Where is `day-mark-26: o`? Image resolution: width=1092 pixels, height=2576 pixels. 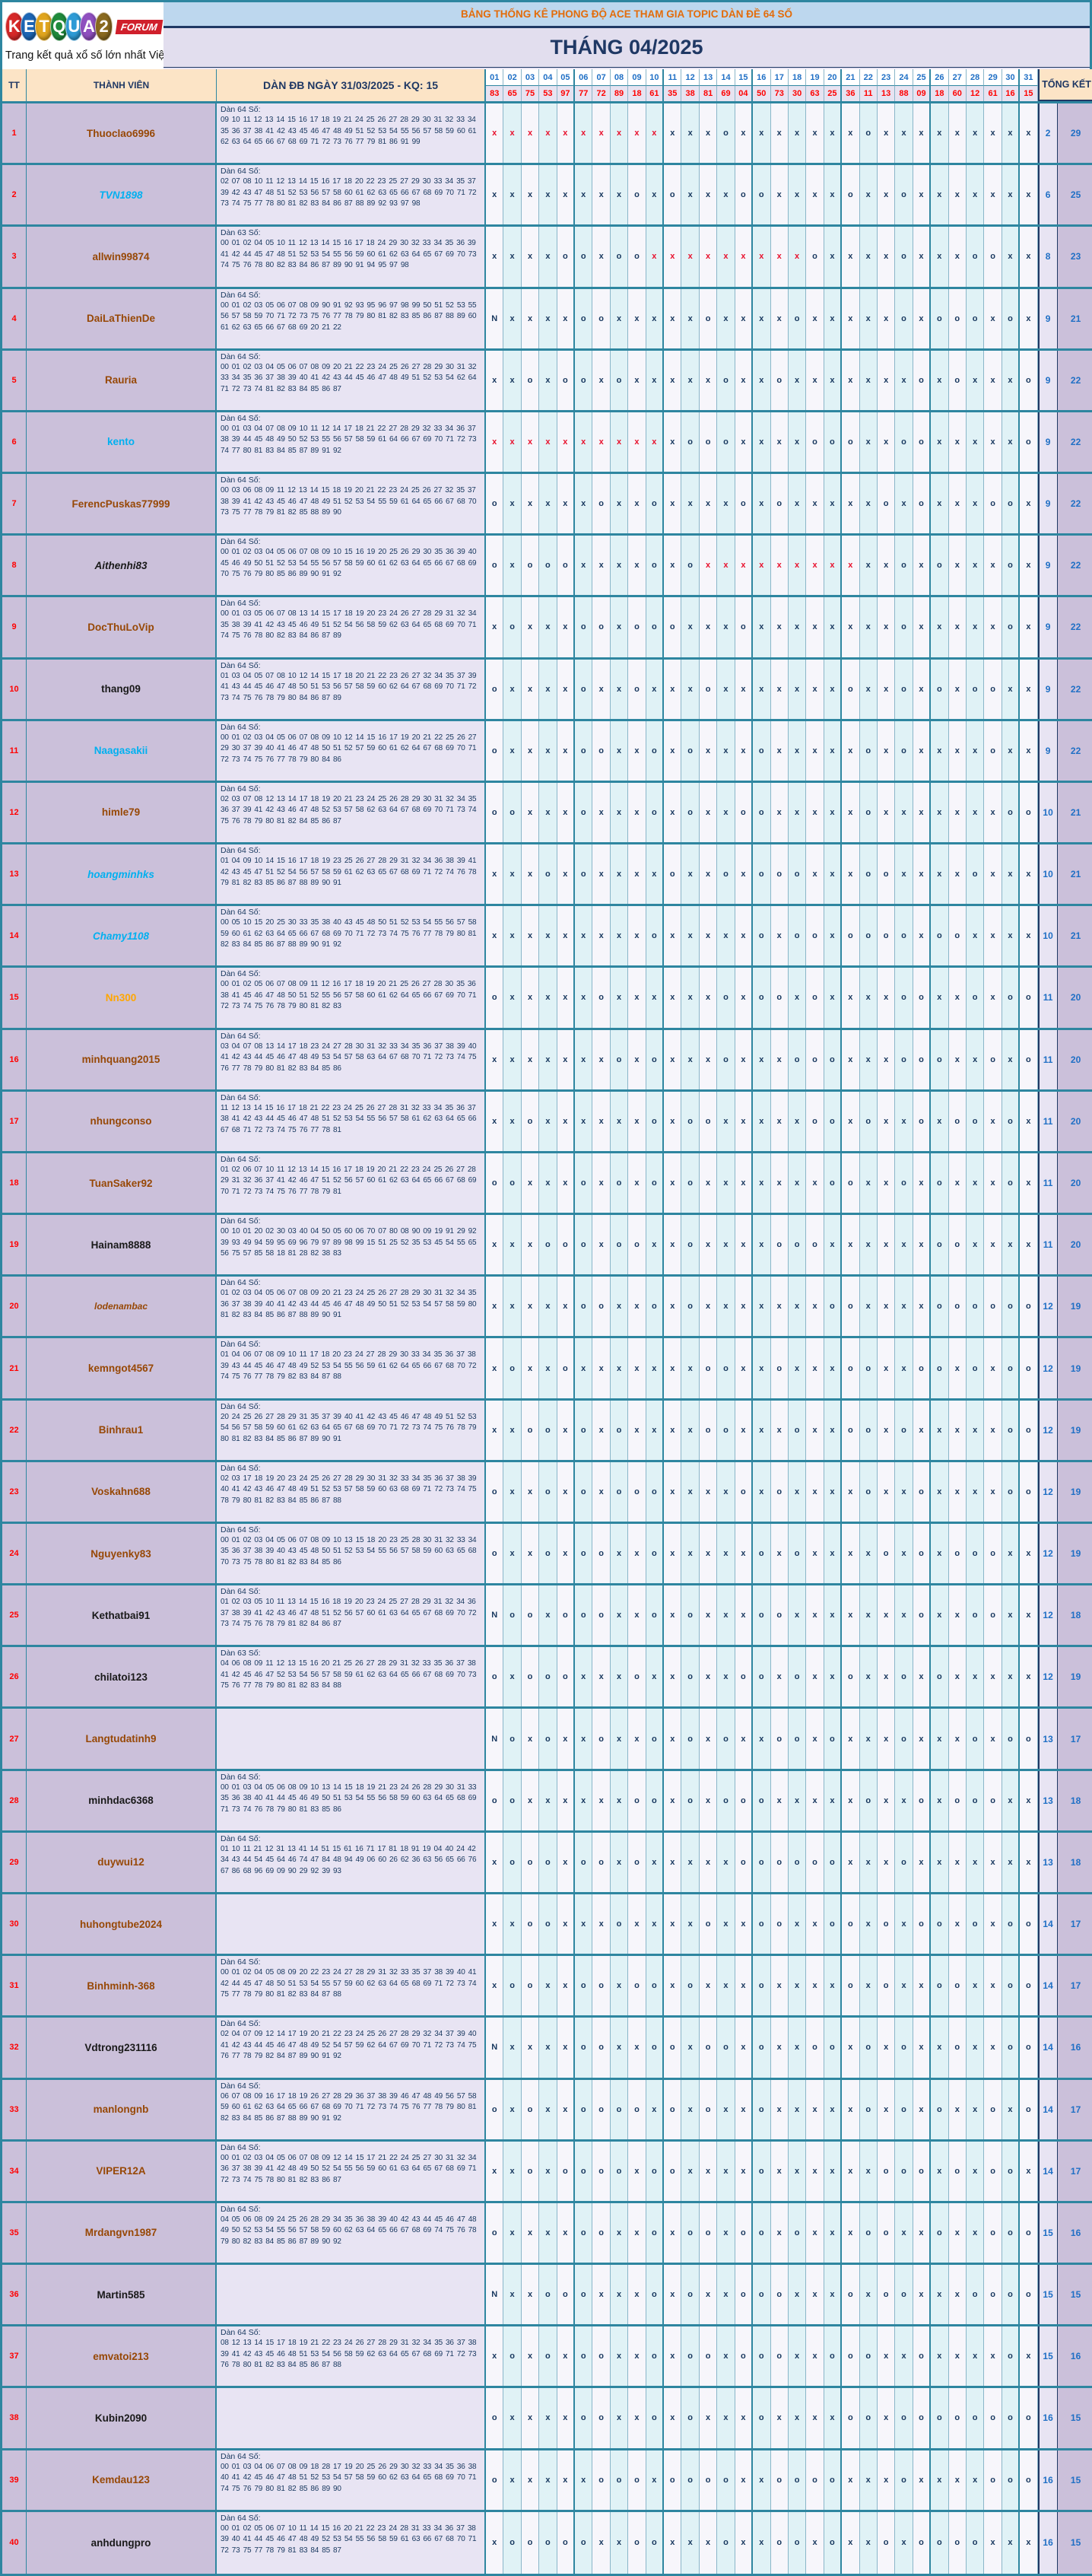 day-mark-26: o is located at coordinates (940, 1986).